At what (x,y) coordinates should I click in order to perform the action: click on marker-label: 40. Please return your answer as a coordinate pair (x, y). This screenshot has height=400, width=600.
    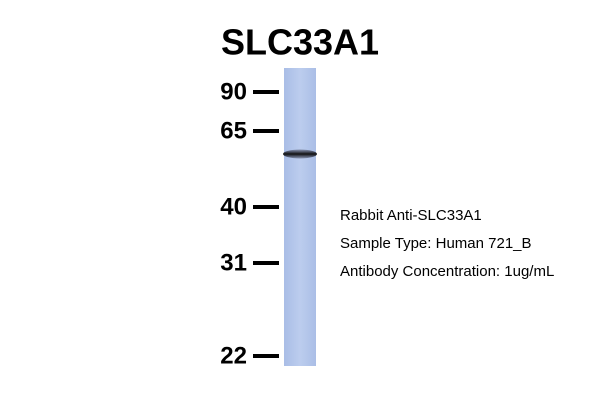
    Looking at the image, I should click on (233, 206).